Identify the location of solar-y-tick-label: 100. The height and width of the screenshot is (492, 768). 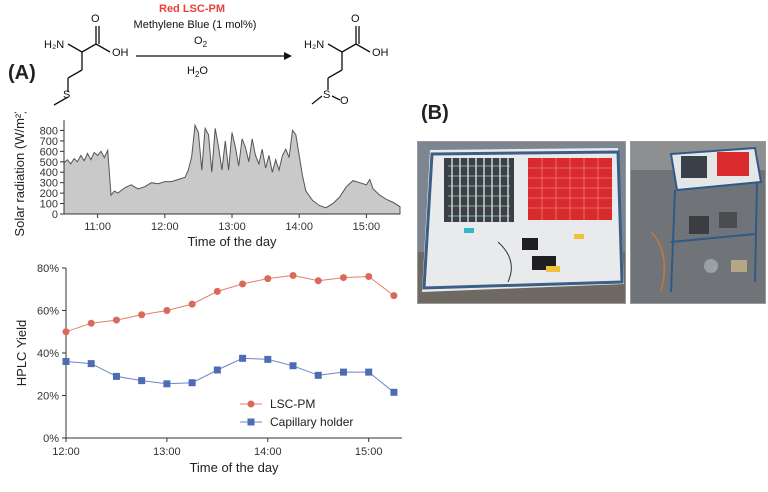
(49, 205).